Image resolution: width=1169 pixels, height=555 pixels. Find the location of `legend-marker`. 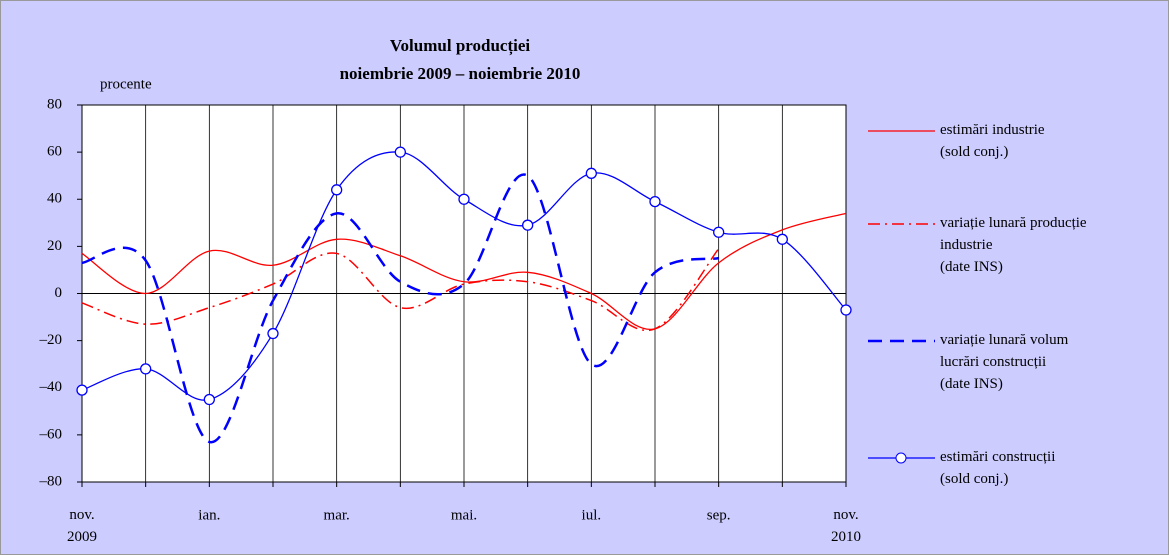

legend-marker is located at coordinates (901, 458).